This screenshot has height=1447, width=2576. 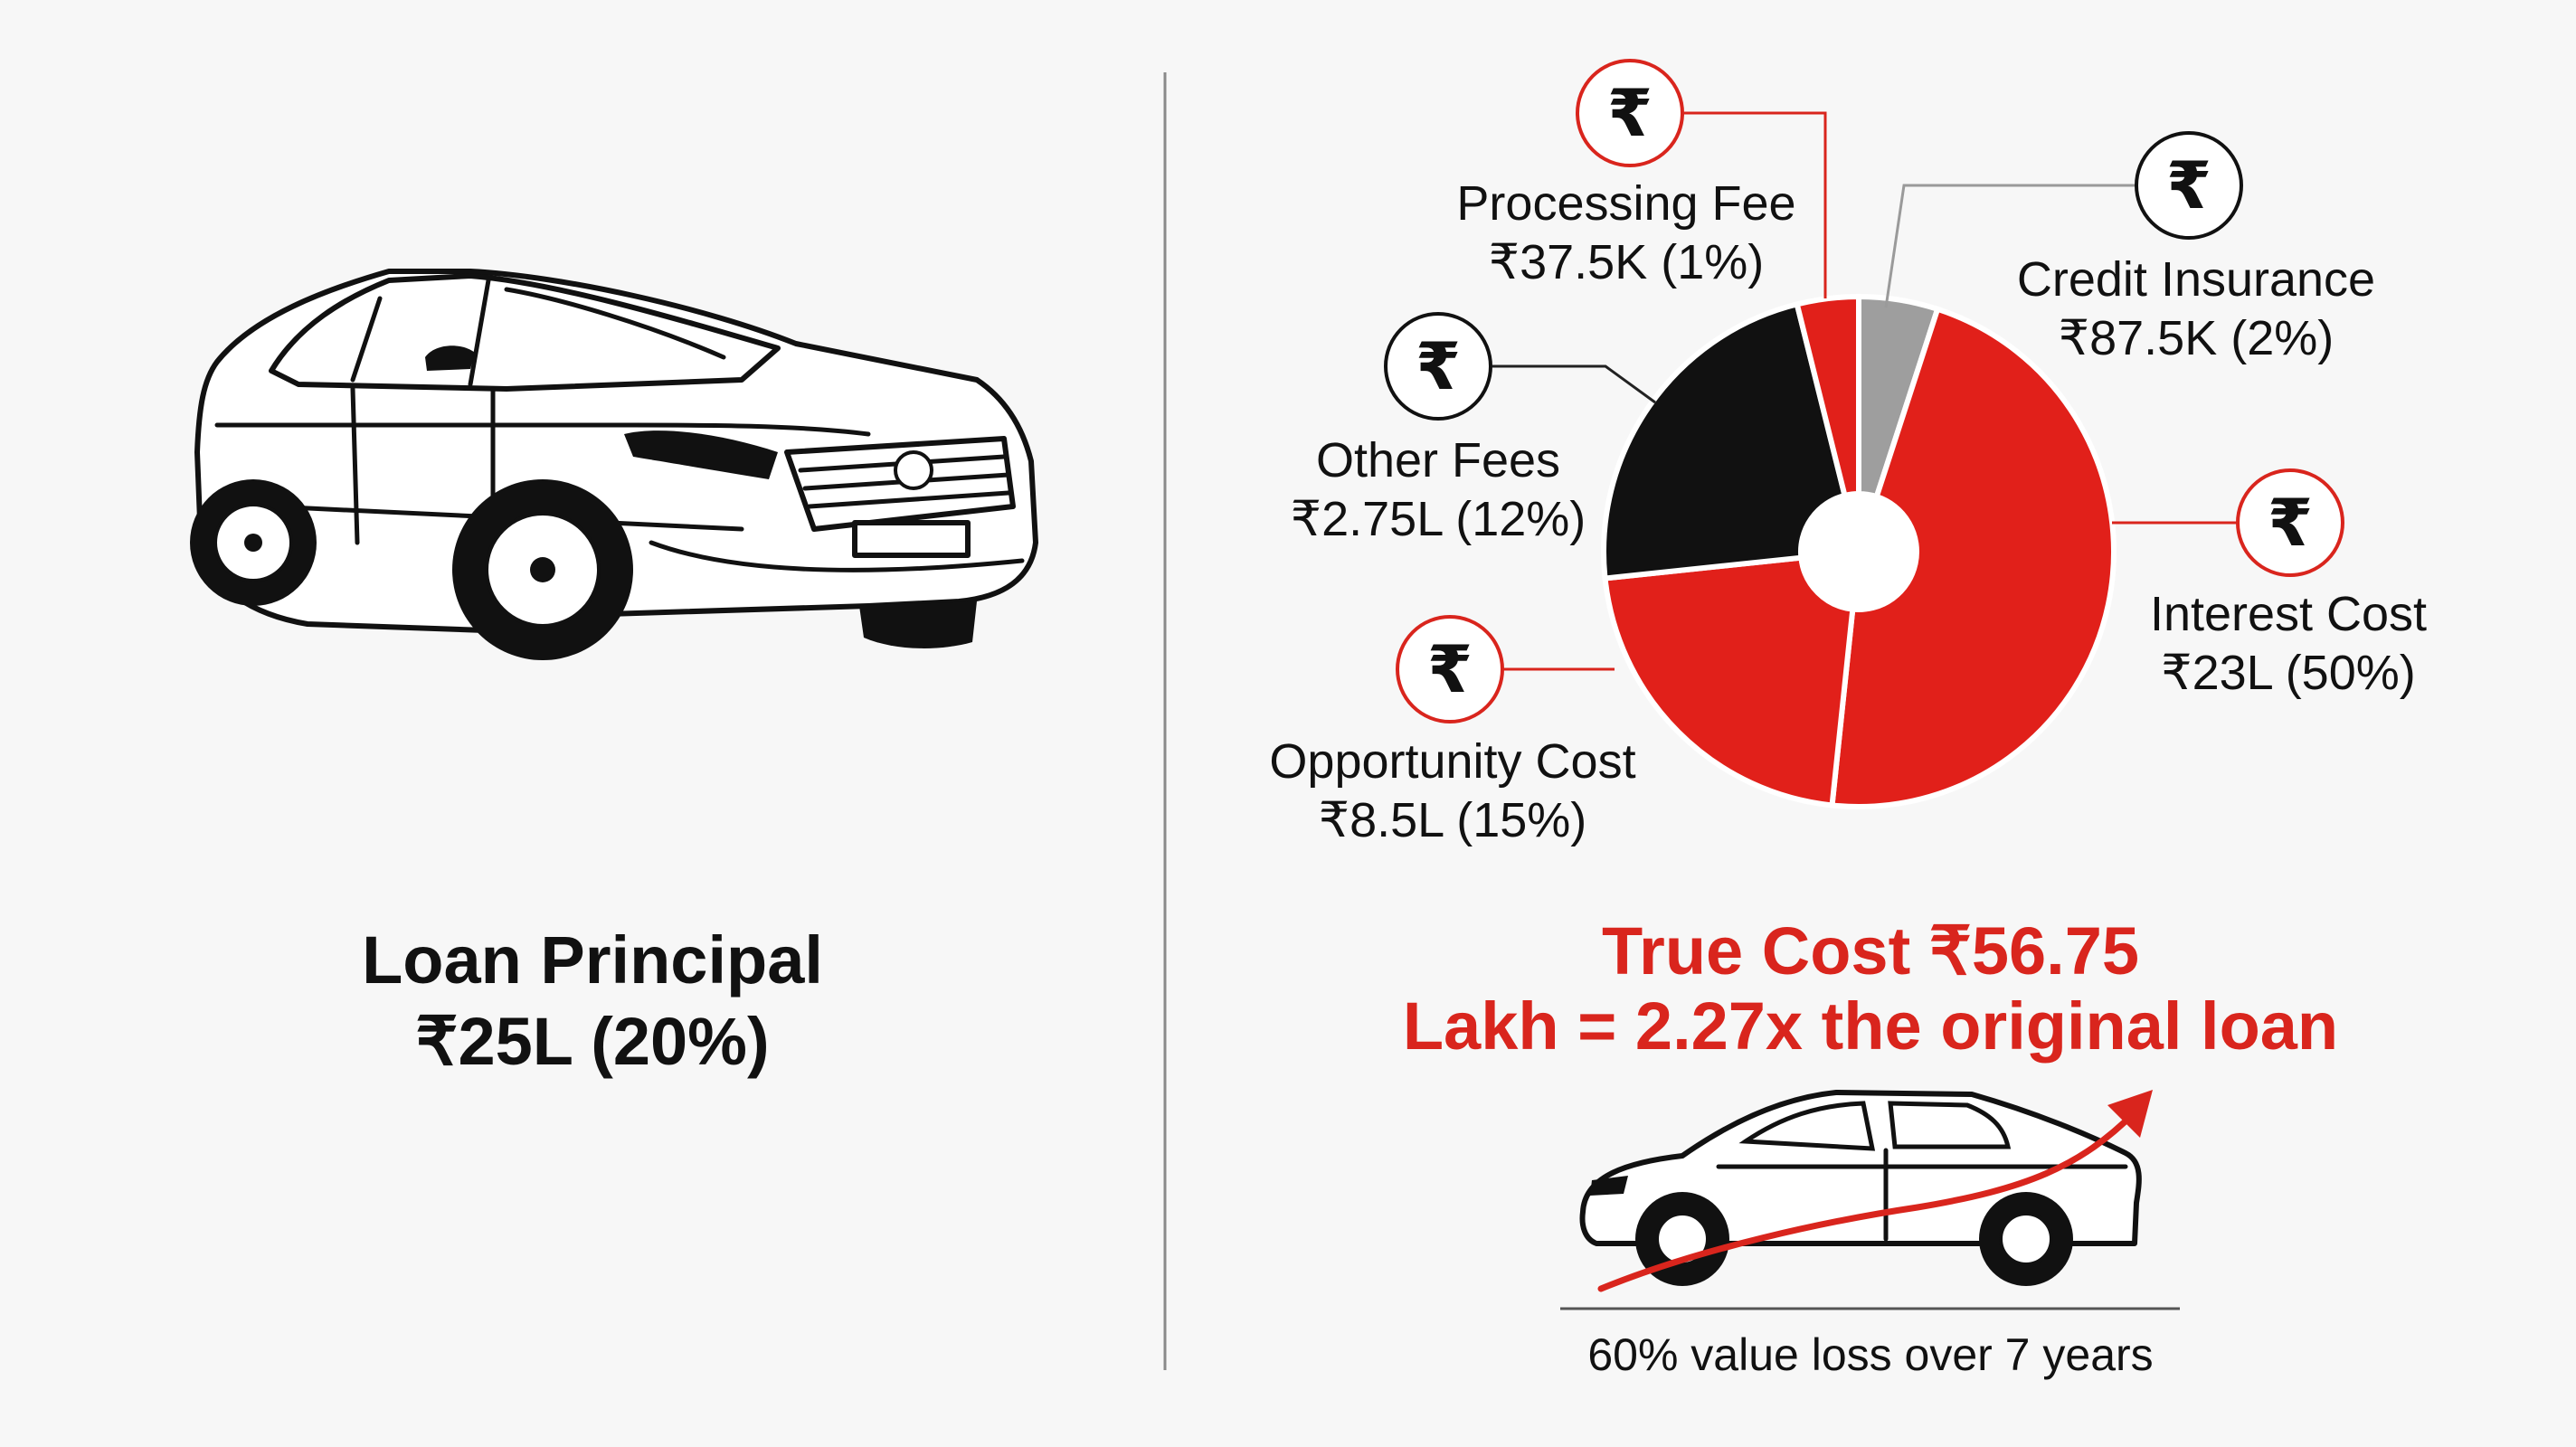 I want to click on car-illustration-small, so click(x=1861, y=1188).